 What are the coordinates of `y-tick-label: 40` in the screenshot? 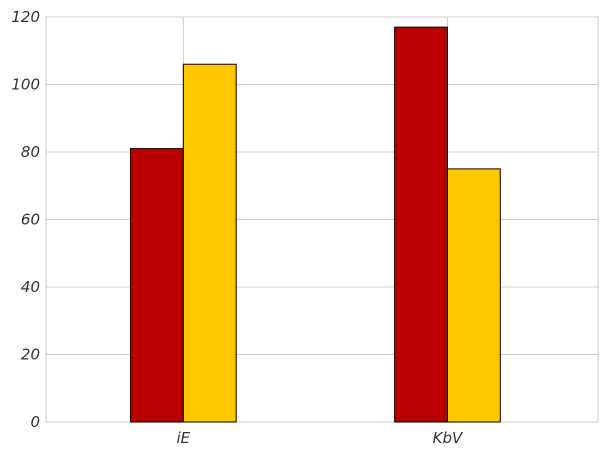 It's located at (30, 287).